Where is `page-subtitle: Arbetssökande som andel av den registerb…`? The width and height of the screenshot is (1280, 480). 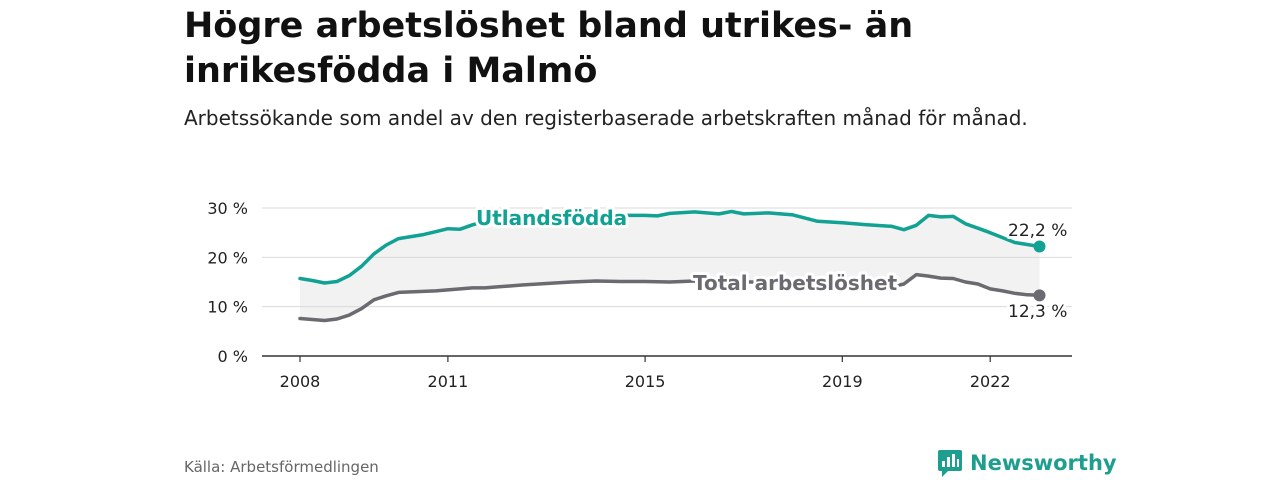 page-subtitle: Arbetssökande som andel av den registerb… is located at coordinates (606, 118).